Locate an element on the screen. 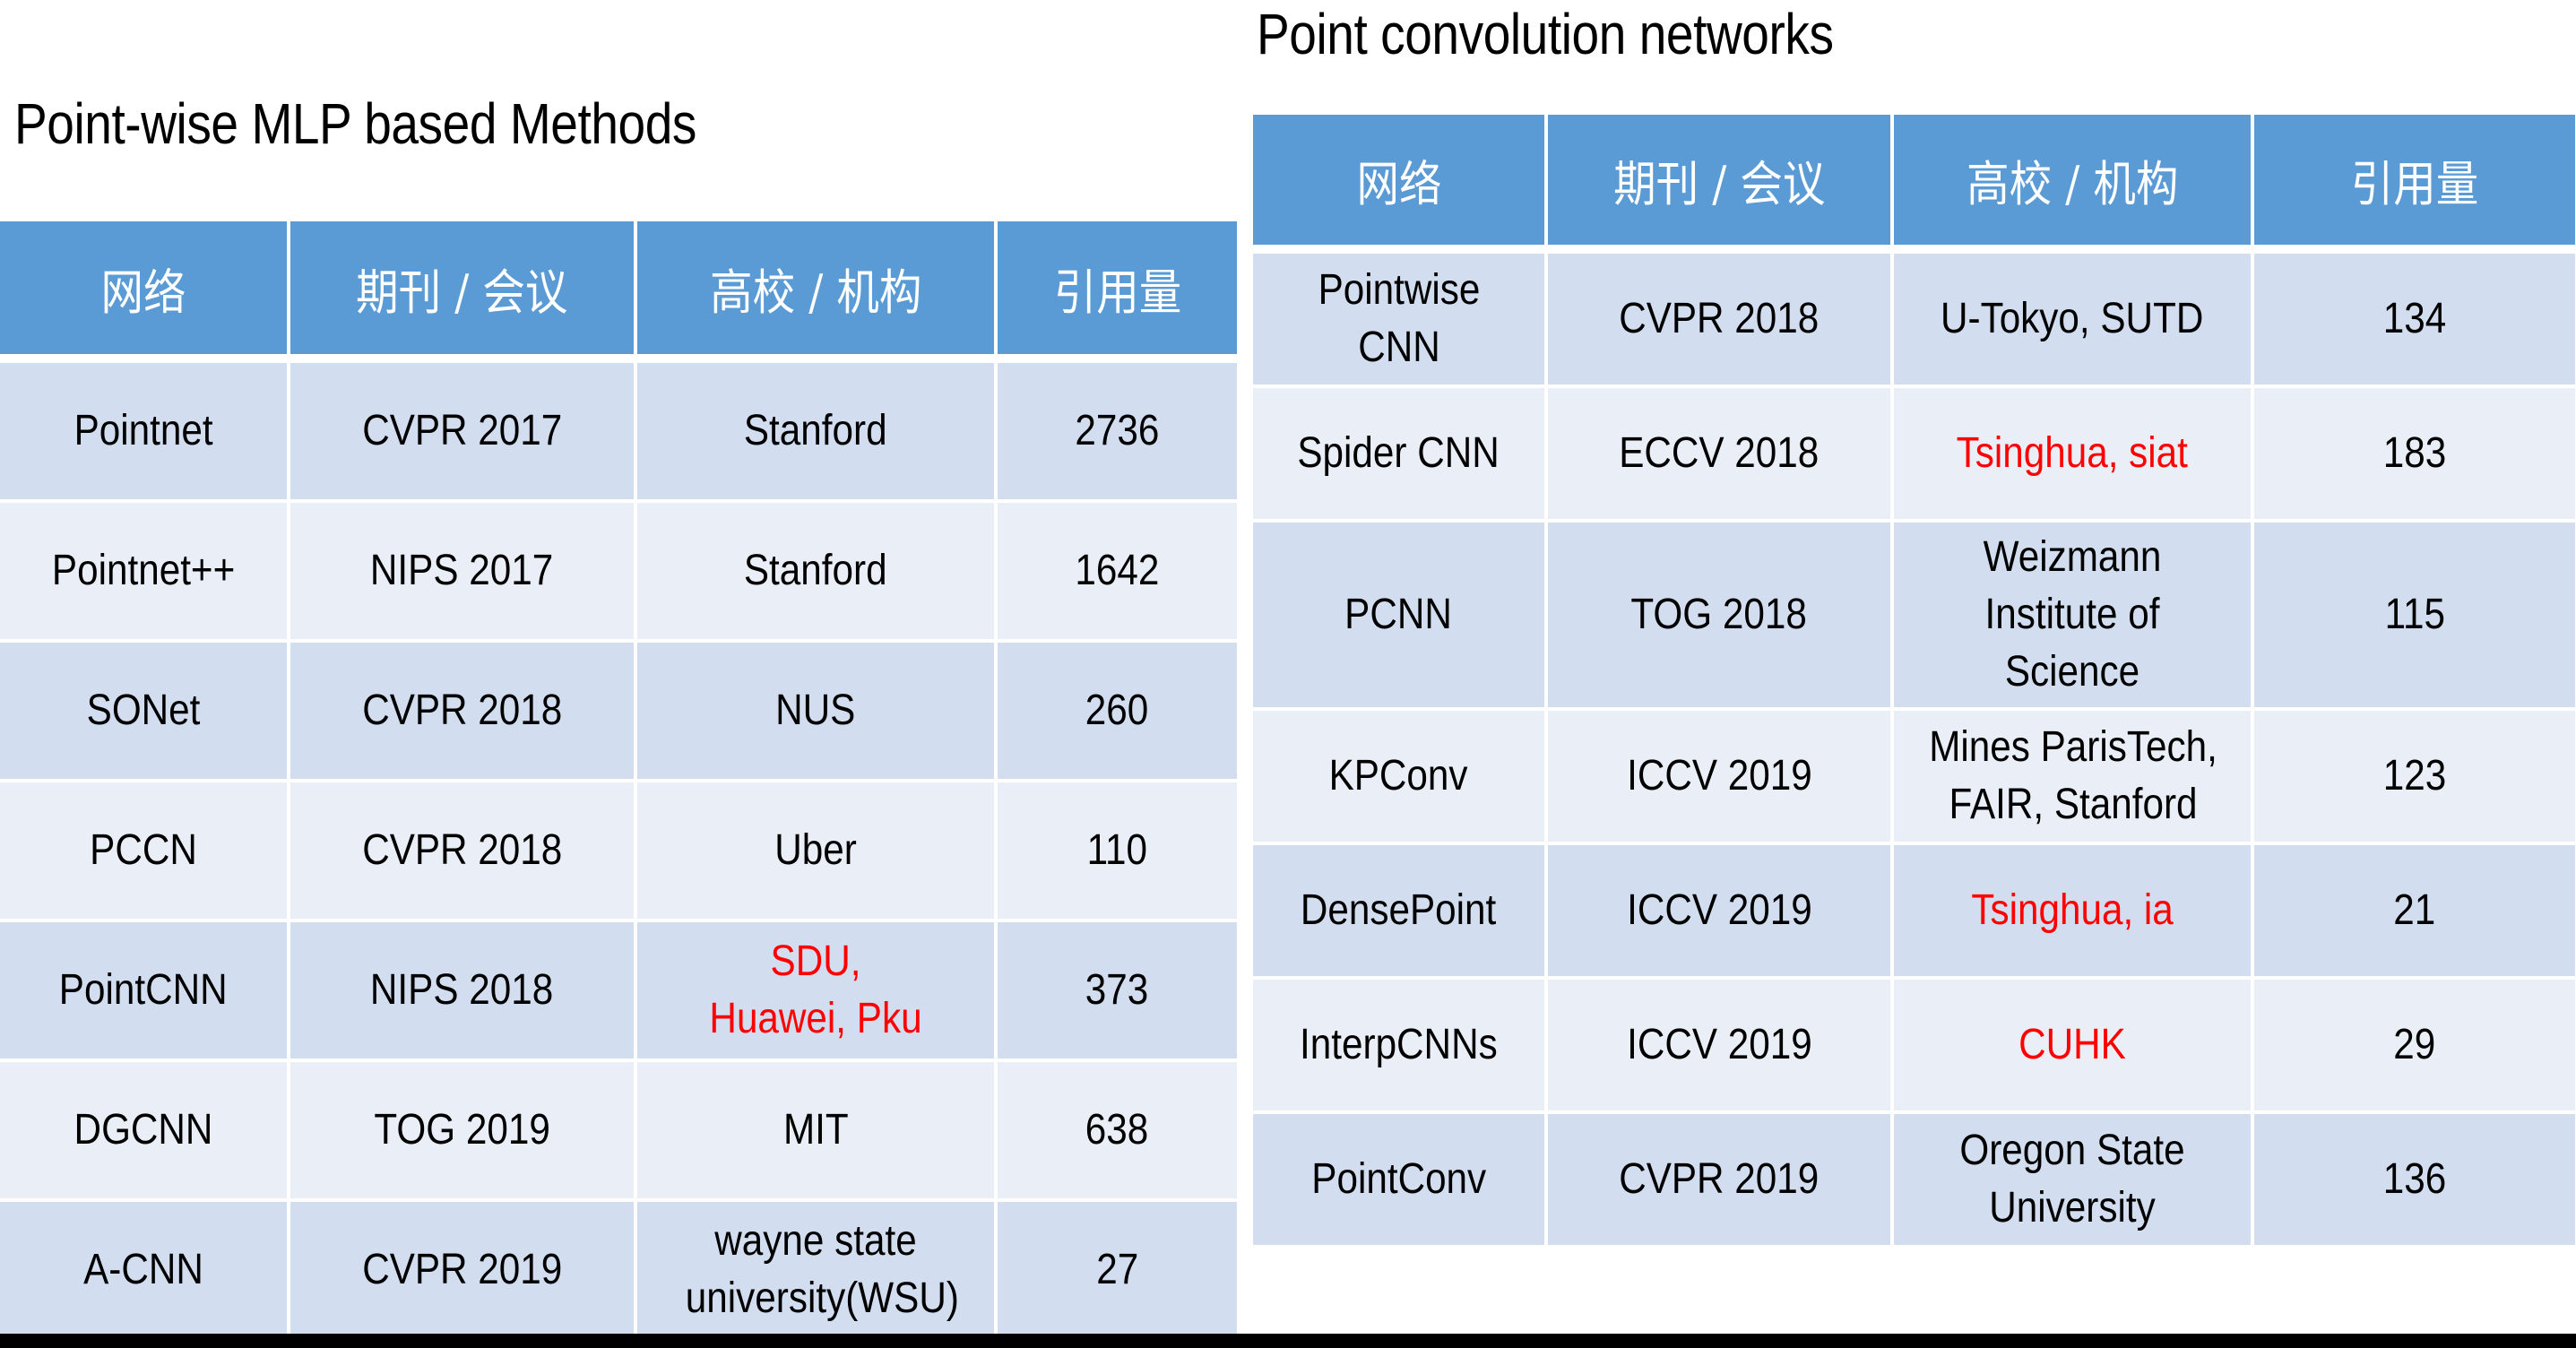 The height and width of the screenshot is (1348, 2576). citation-count: 373 is located at coordinates (1117, 990).